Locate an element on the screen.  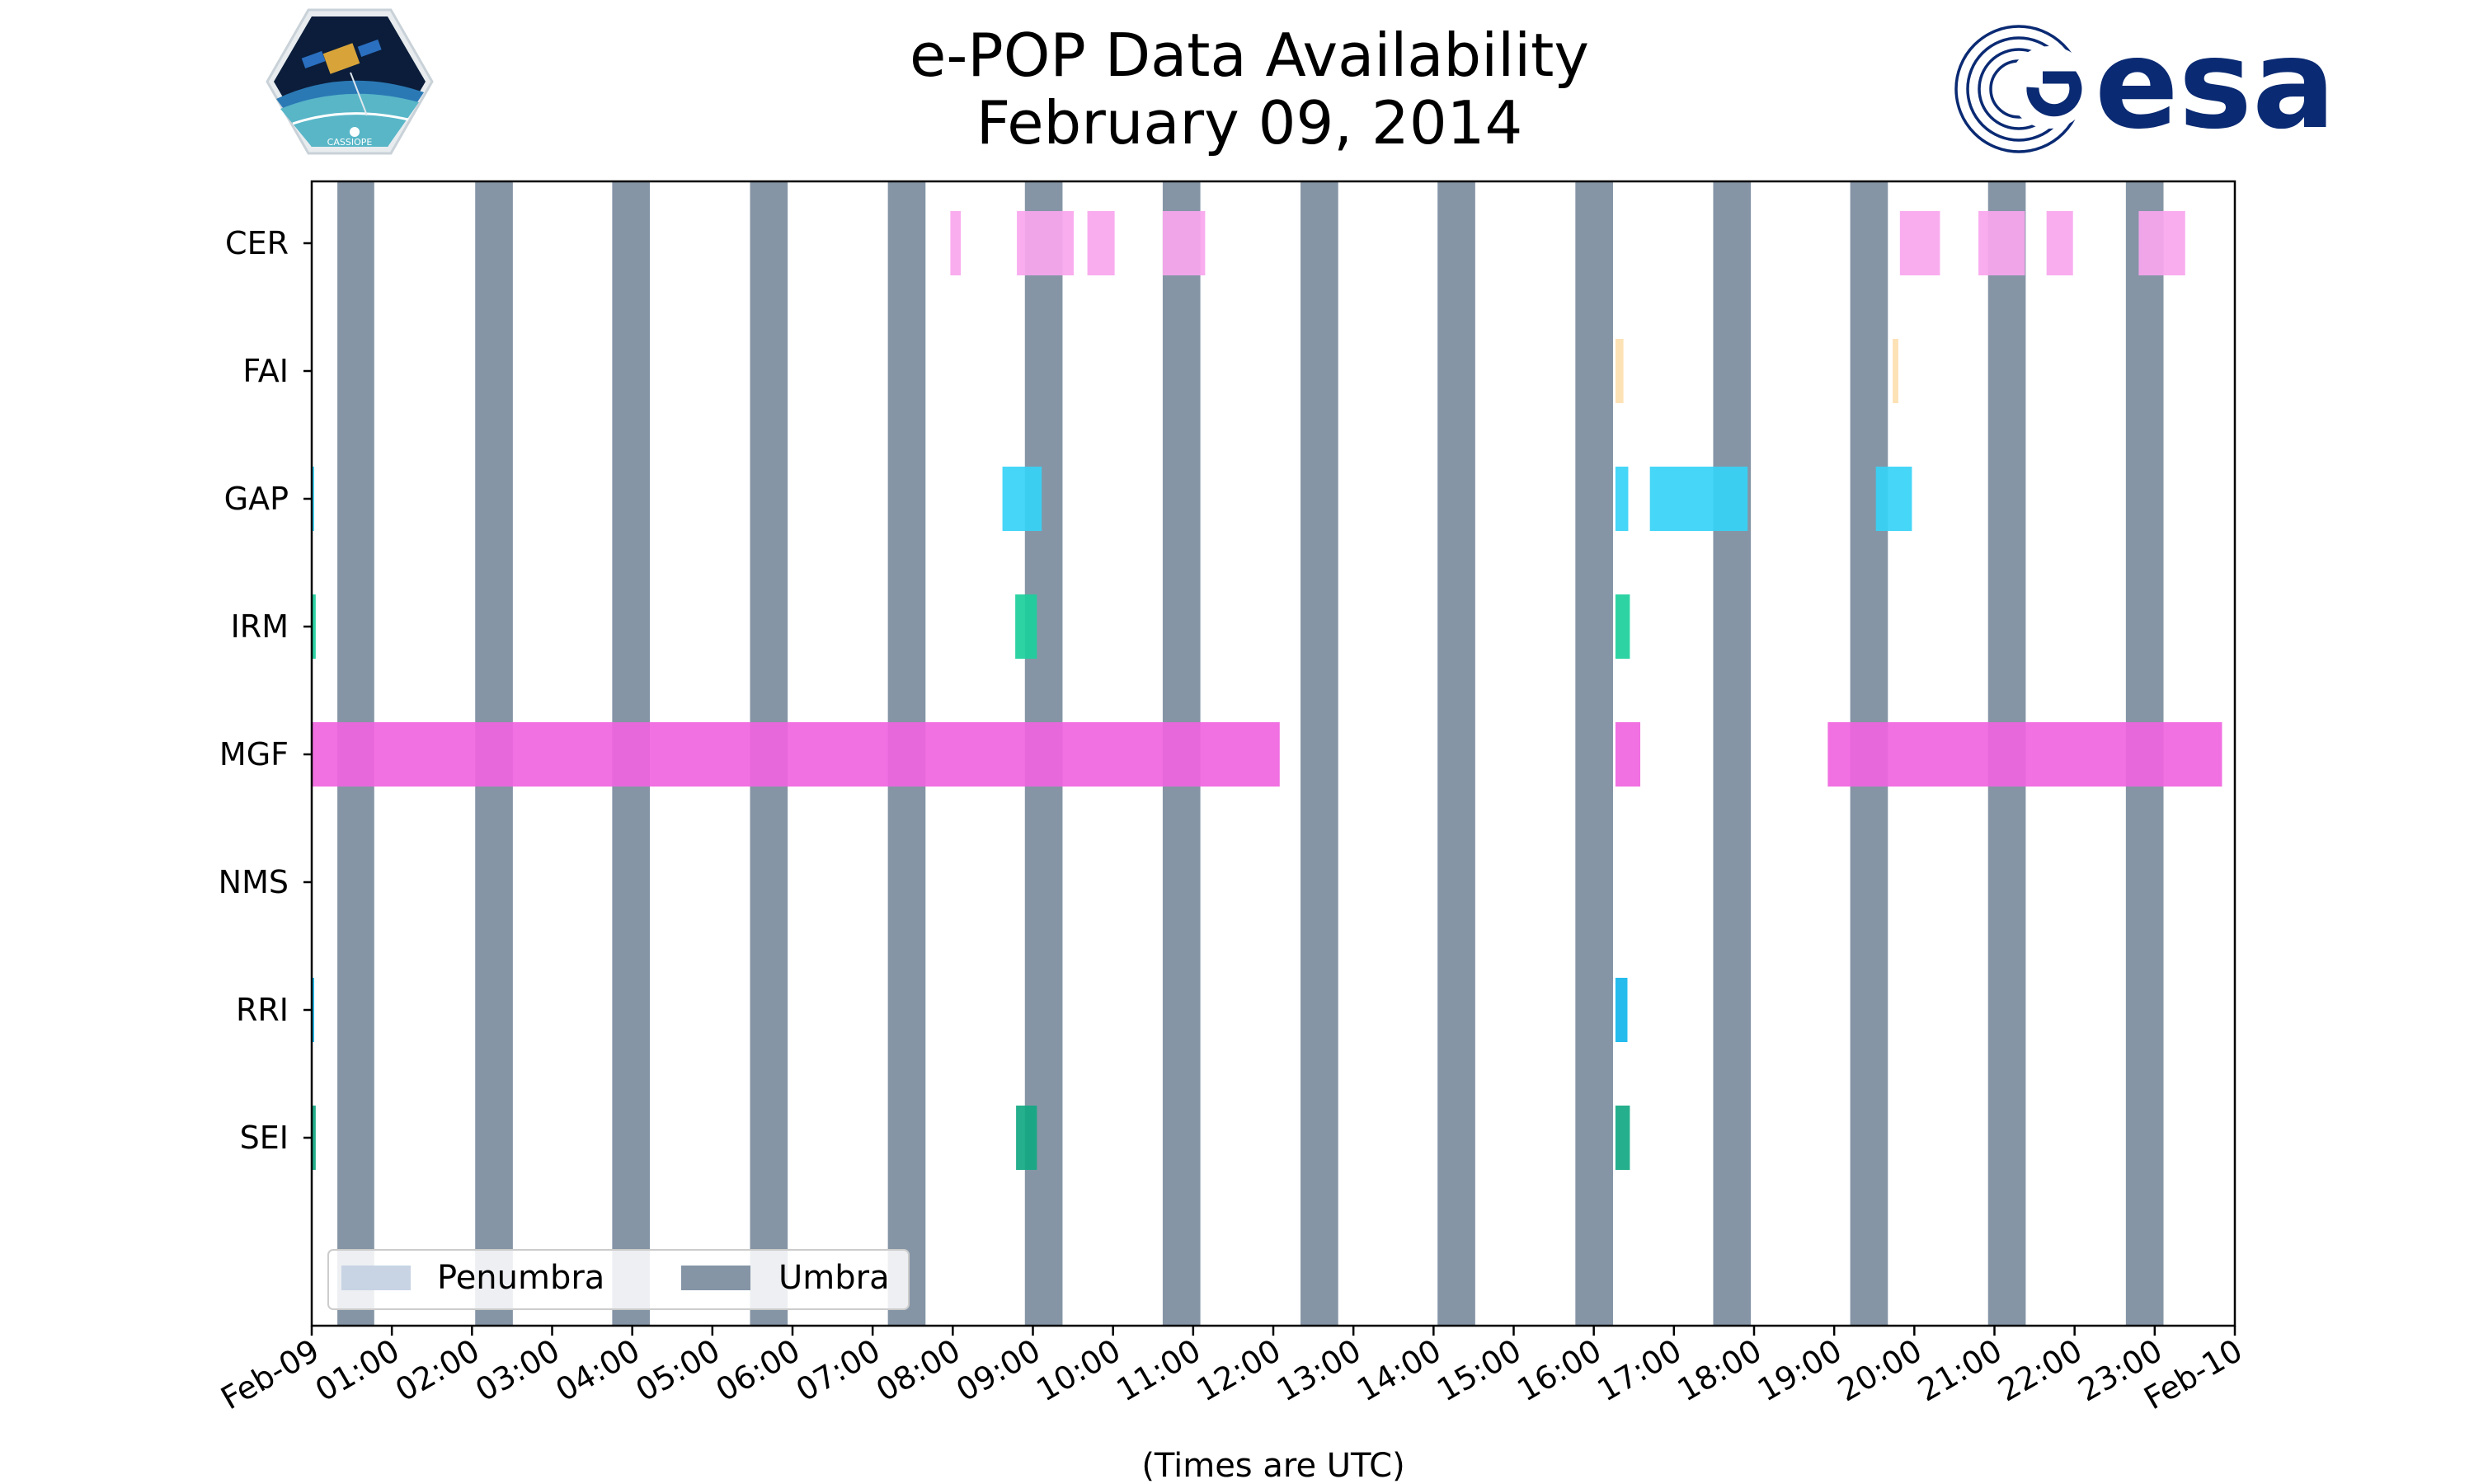
x-axis-label: (Times are UTC) is located at coordinates (1272, 1465).